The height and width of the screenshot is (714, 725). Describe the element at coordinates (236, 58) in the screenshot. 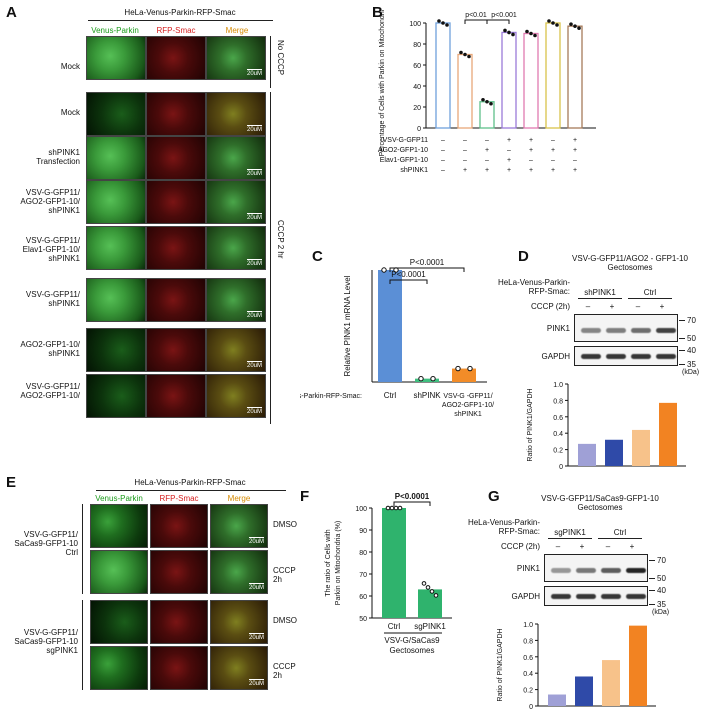

I see `micrograph-a-r0-c2: 20uM` at that location.